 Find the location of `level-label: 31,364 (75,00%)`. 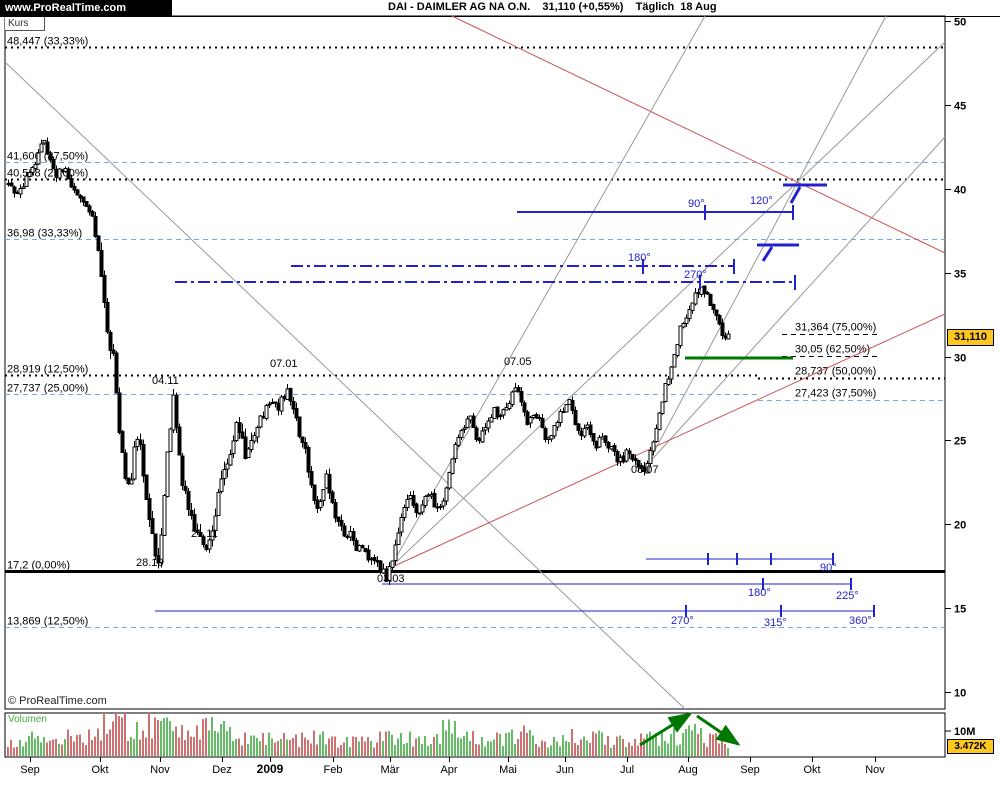

level-label: 31,364 (75,00%) is located at coordinates (835, 328).